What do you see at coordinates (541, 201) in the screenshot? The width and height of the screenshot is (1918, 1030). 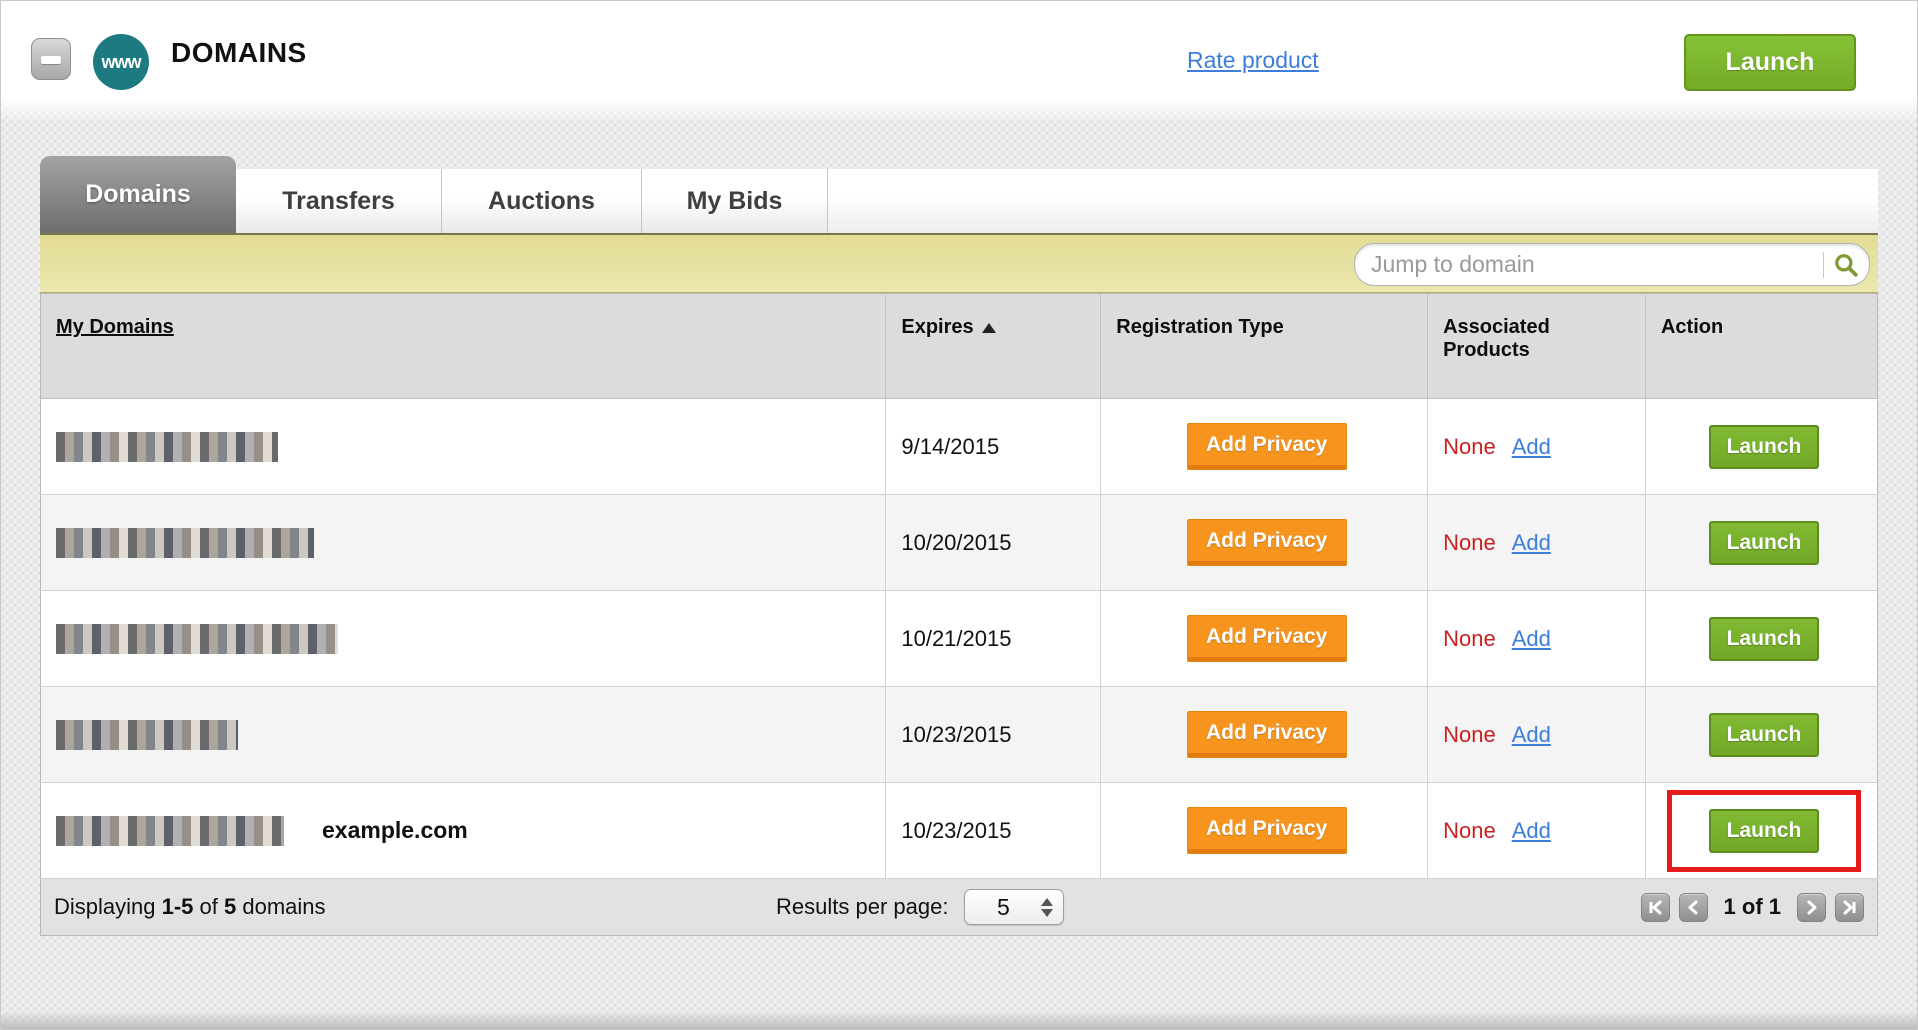 I see `tab-auctions: Auctions` at bounding box center [541, 201].